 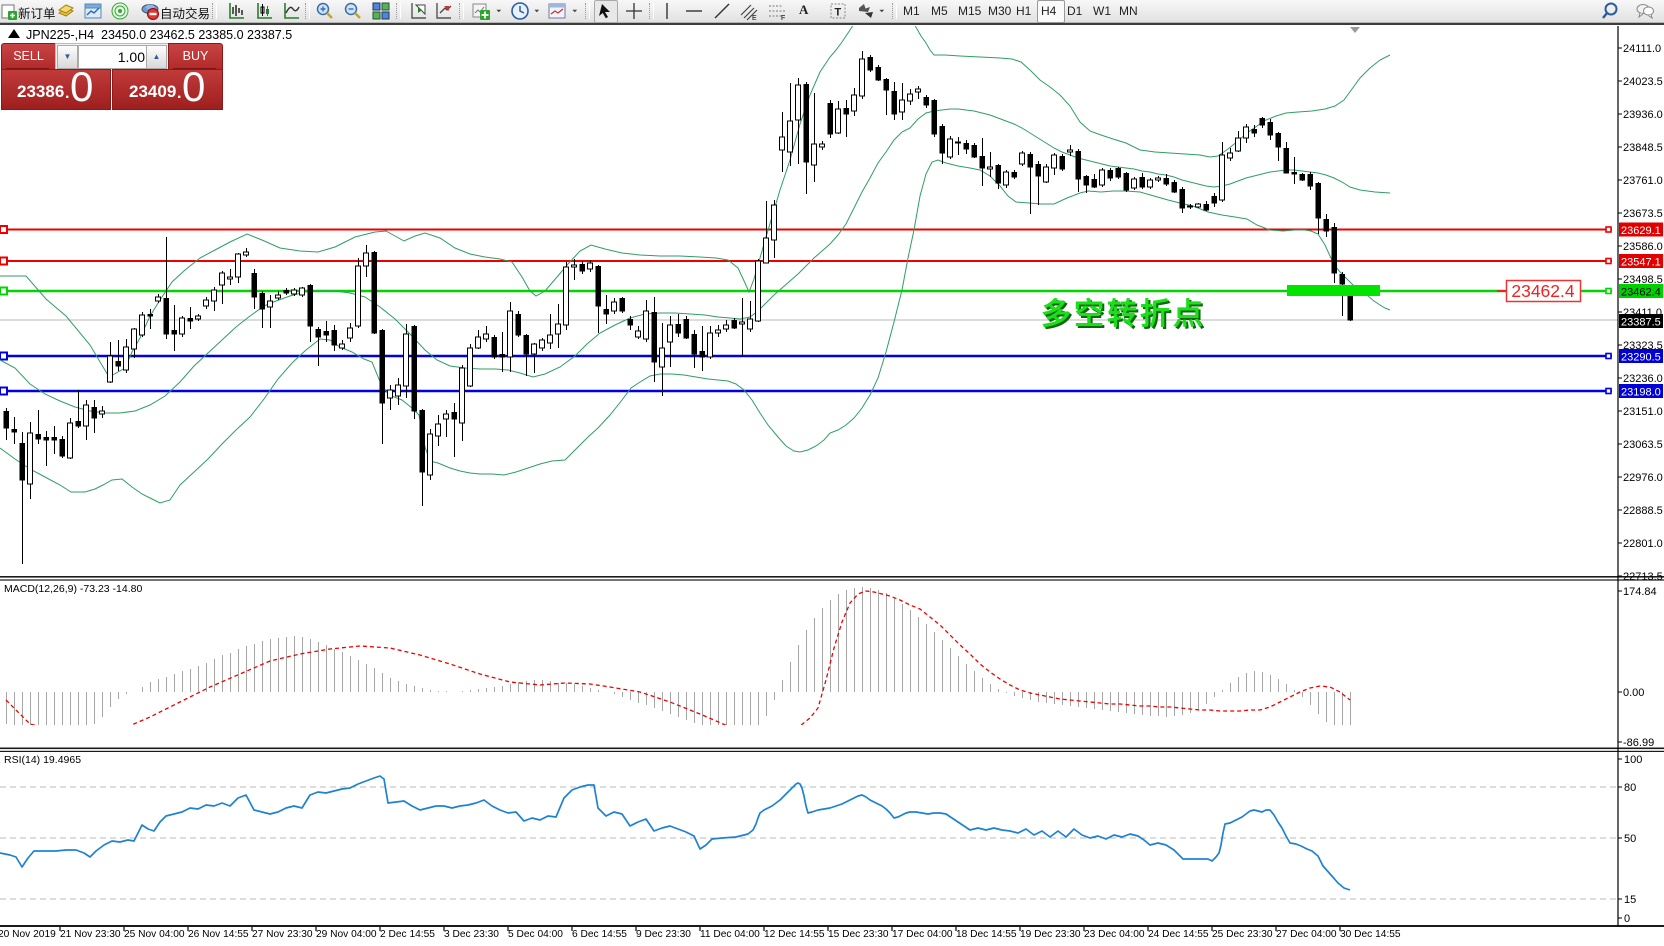 I want to click on svg-text: 22801.0, so click(x=1643, y=544).